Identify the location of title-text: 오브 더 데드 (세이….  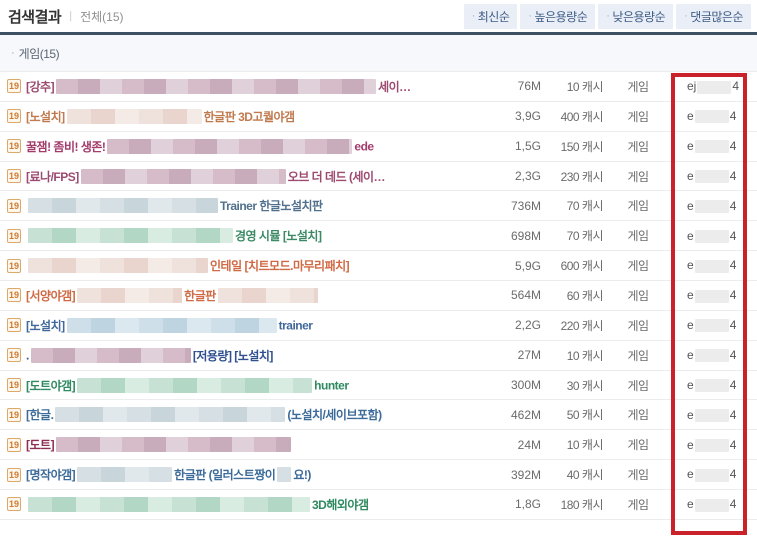
(336, 176).